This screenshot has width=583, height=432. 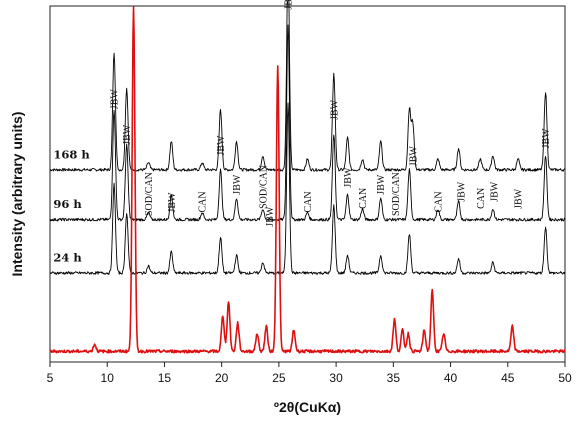 What do you see at coordinates (451, 378) in the screenshot?
I see `x-tick-label: 40` at bounding box center [451, 378].